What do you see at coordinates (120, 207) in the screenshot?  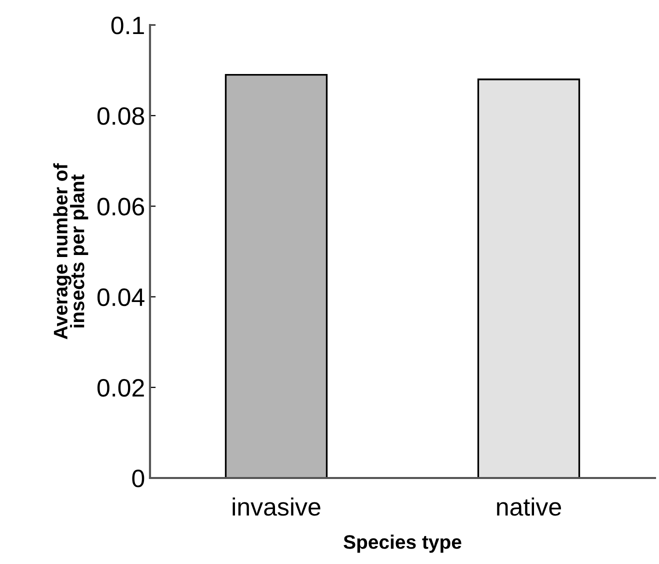 I see `y-tick-label: 0.06` at bounding box center [120, 207].